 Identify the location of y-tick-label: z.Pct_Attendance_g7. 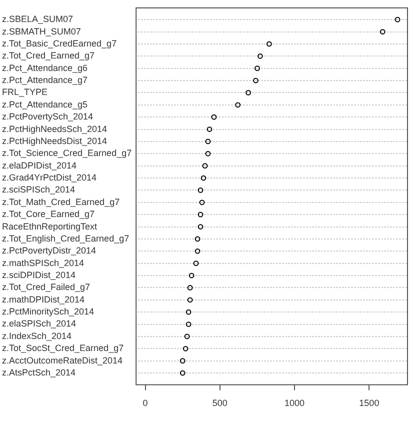
(45, 80).